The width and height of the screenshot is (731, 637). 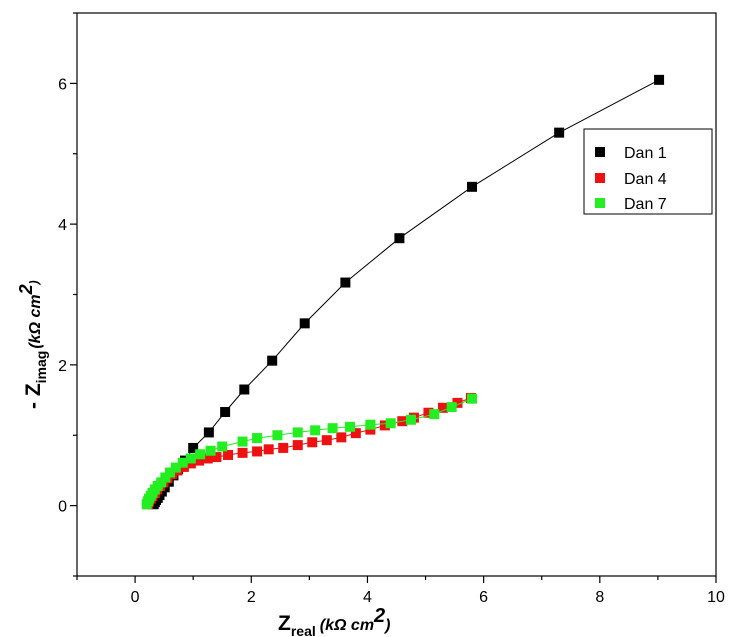 What do you see at coordinates (67, 294) in the screenshot?
I see `y-axis-ticks: 0 2 4 6` at bounding box center [67, 294].